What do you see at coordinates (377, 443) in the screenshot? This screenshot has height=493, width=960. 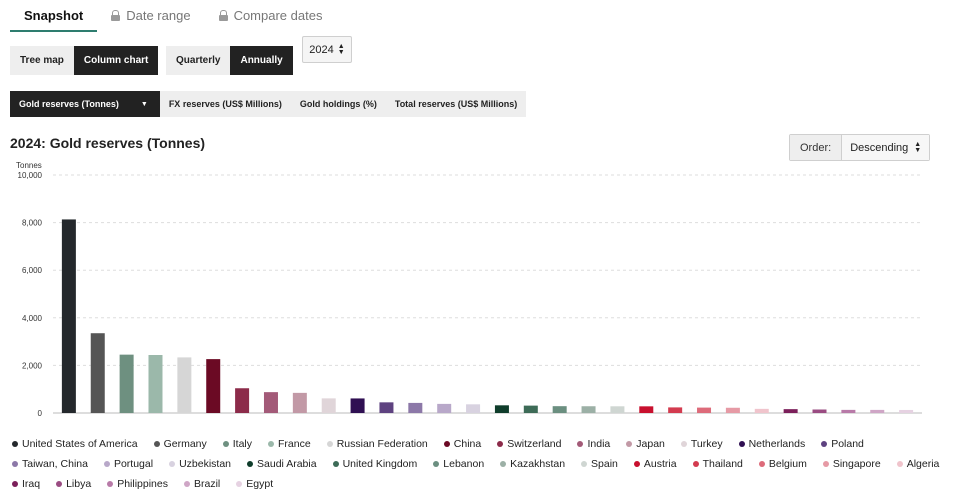 I see `legend-item: Russian Federation` at bounding box center [377, 443].